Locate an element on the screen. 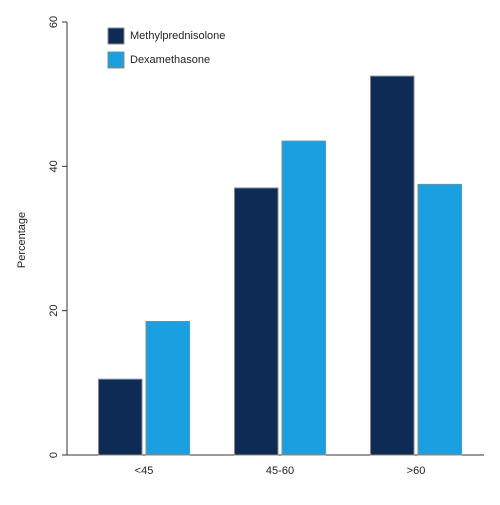 This screenshot has width=500, height=505. x-tick-label: <45 is located at coordinates (144, 471).